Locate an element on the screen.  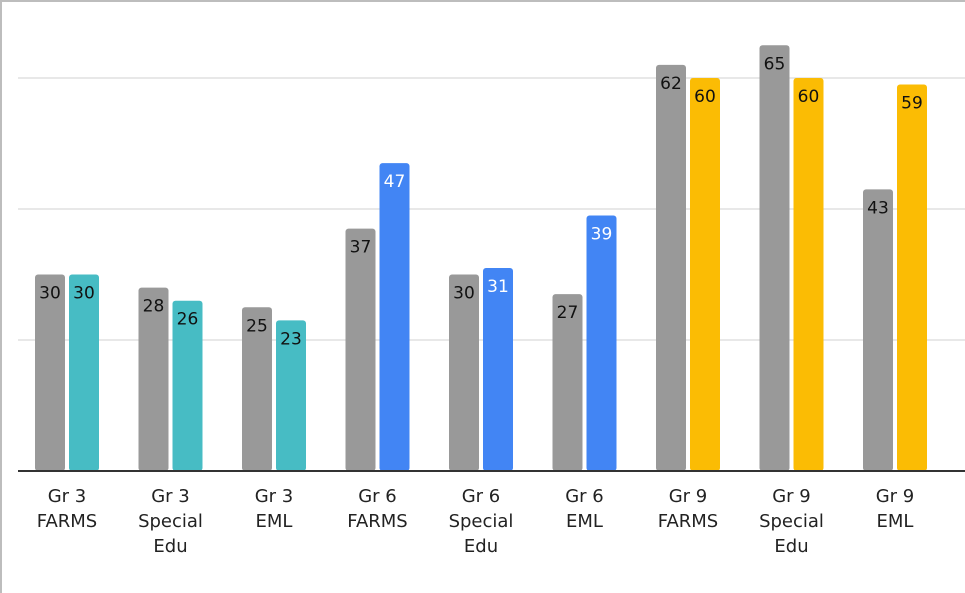
data-label: 47 is located at coordinates (395, 182).